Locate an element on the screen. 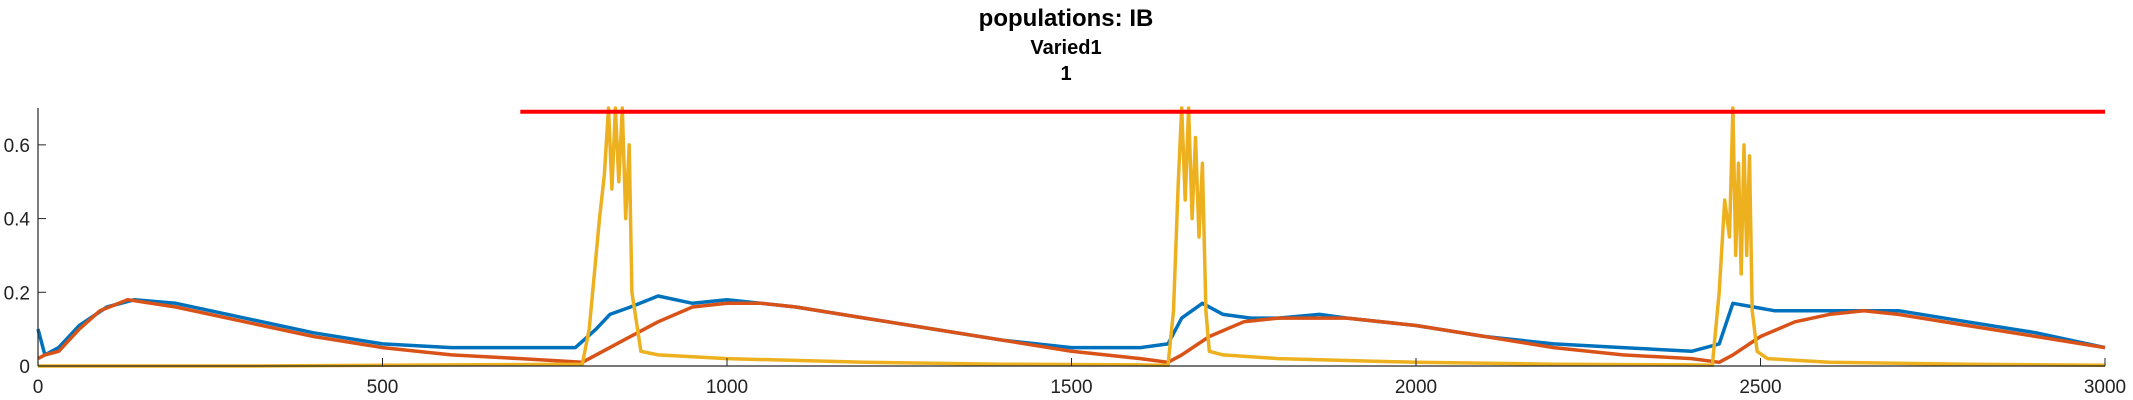 This screenshot has width=2133, height=400. x-tick-label: 1500 is located at coordinates (1071, 387).